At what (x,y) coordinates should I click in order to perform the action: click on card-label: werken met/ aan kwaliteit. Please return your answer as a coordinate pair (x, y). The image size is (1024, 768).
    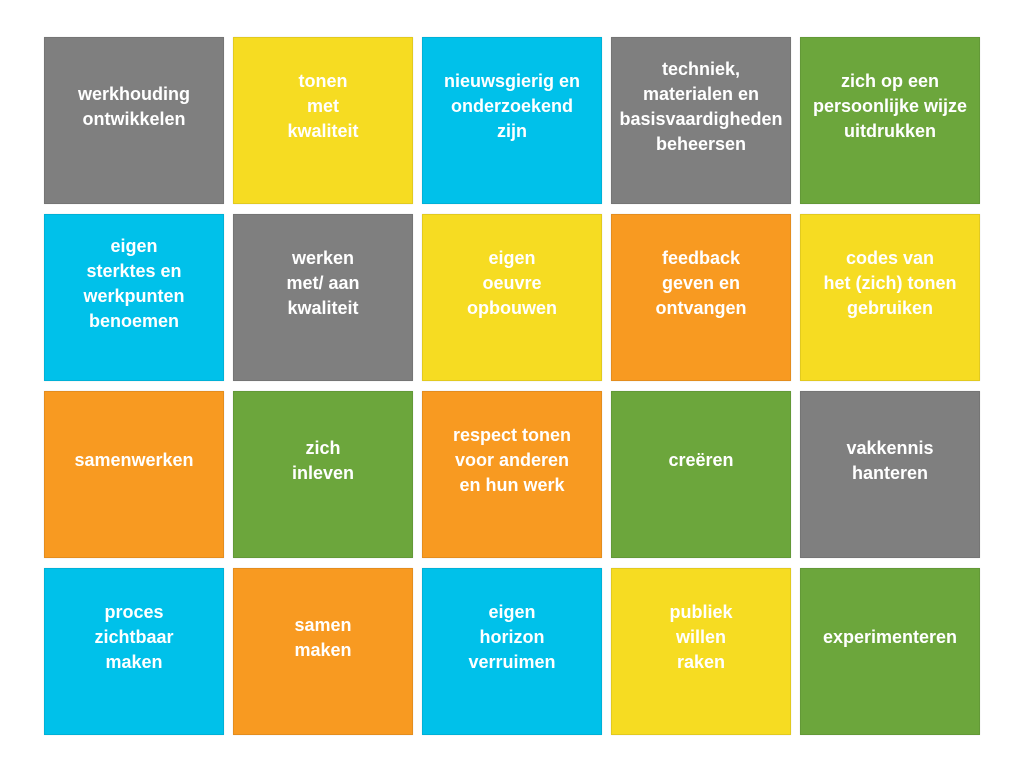
    Looking at the image, I should click on (323, 283).